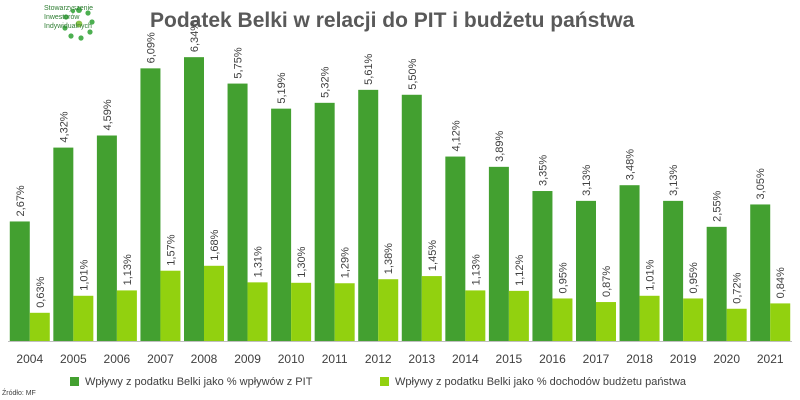 This screenshot has width=800, height=400. What do you see at coordinates (195, 36) in the screenshot?
I see `data-label: 6,34%` at bounding box center [195, 36].